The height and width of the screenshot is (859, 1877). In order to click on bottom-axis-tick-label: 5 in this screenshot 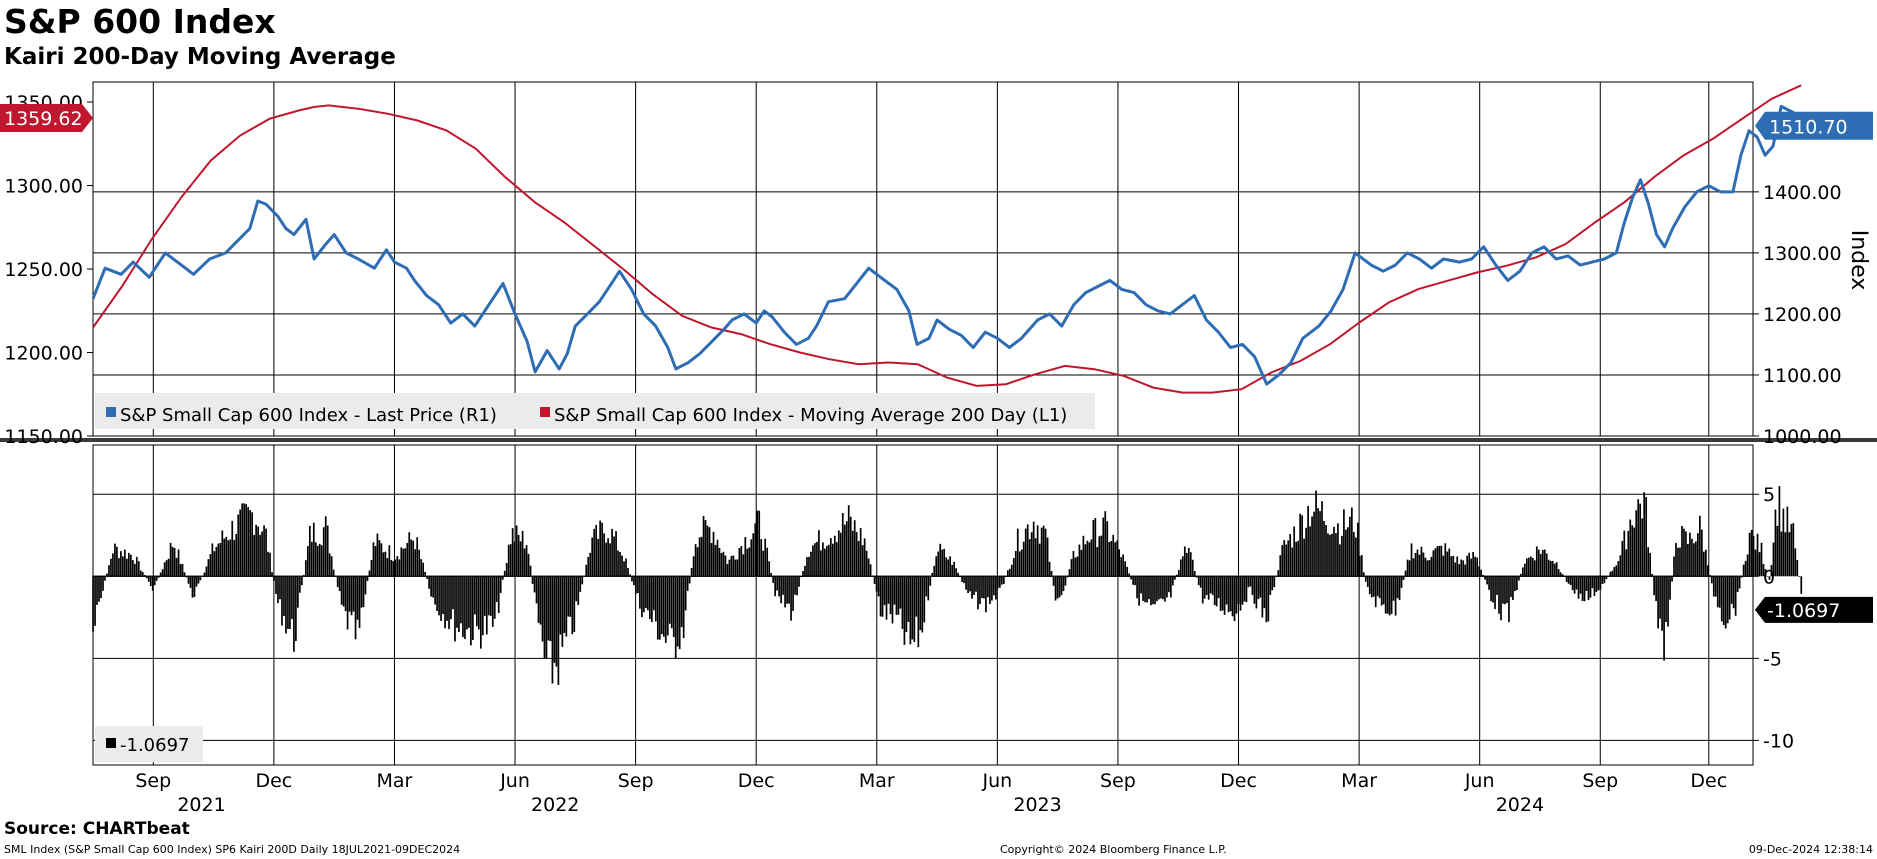, I will do `click(1769, 495)`.